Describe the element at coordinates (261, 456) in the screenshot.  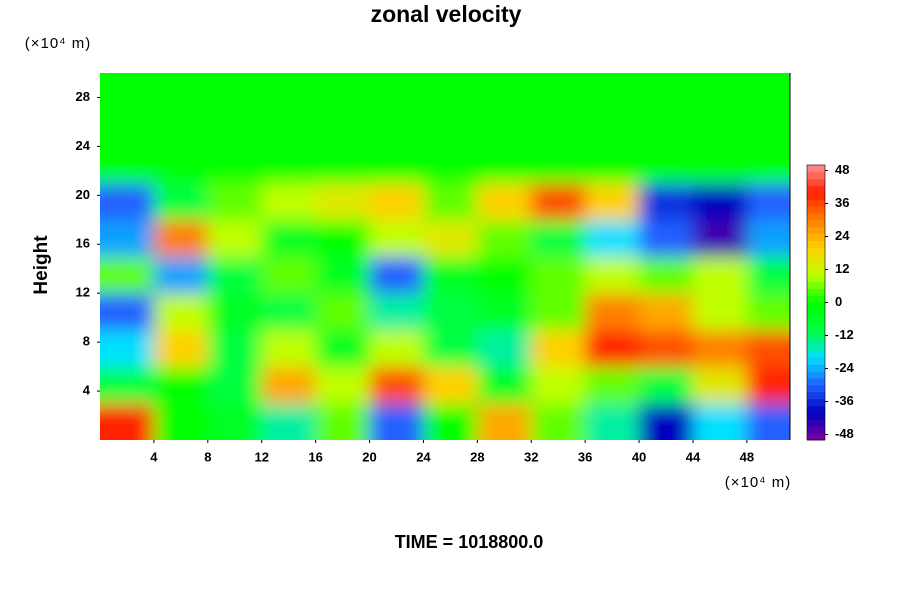
I see `x-tick-label: 12` at that location.